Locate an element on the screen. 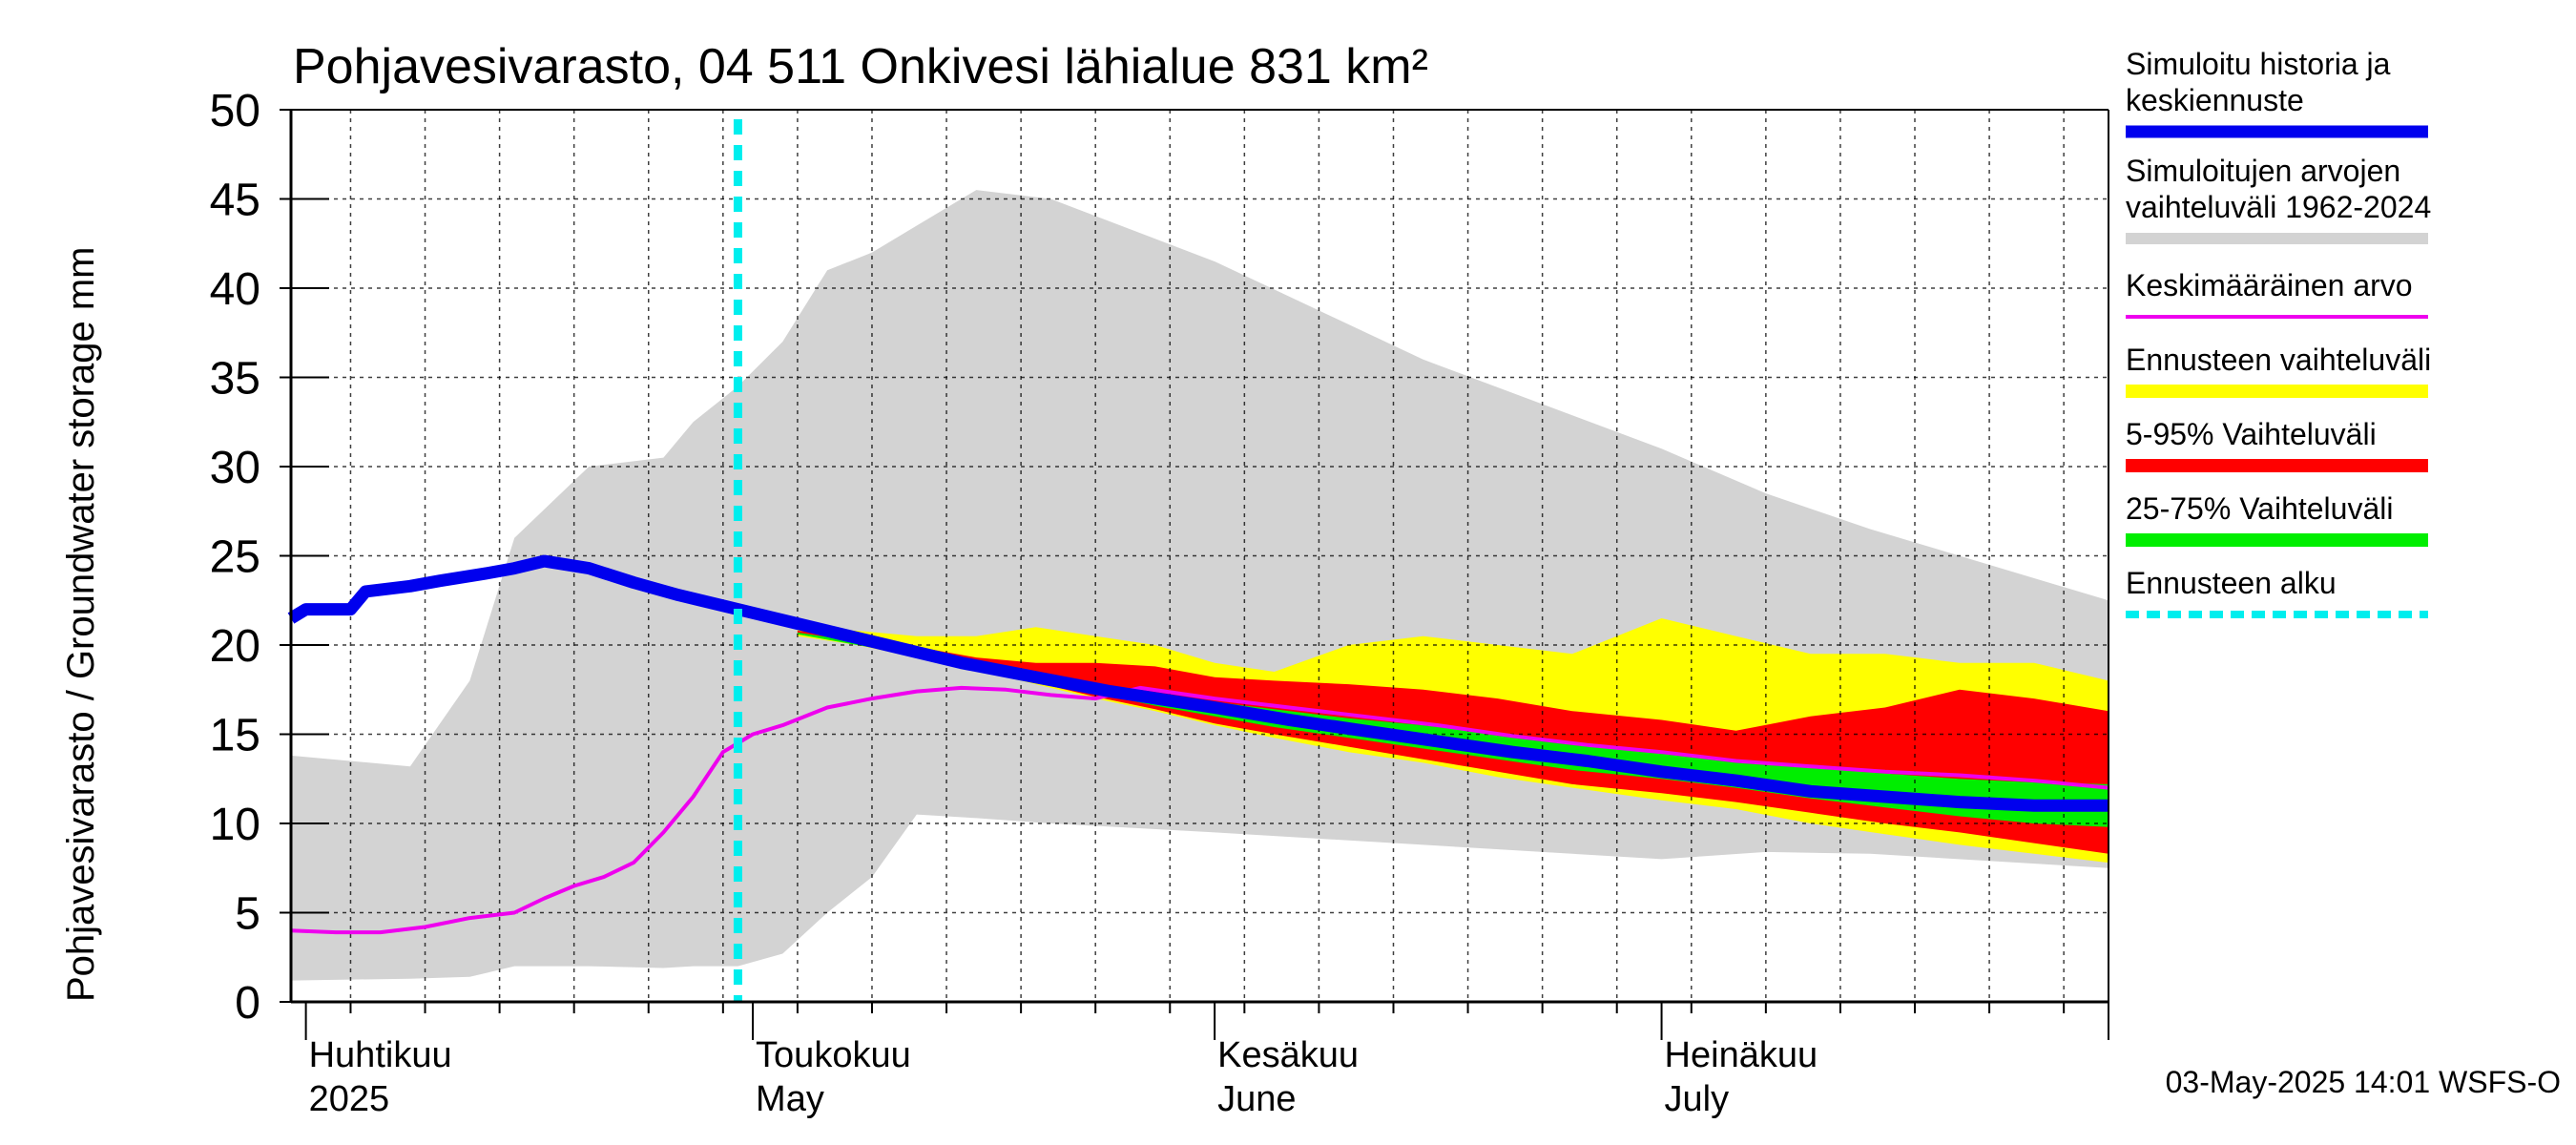 This screenshot has height=1145, width=2576. x-month-label-en: May is located at coordinates (790, 1099).